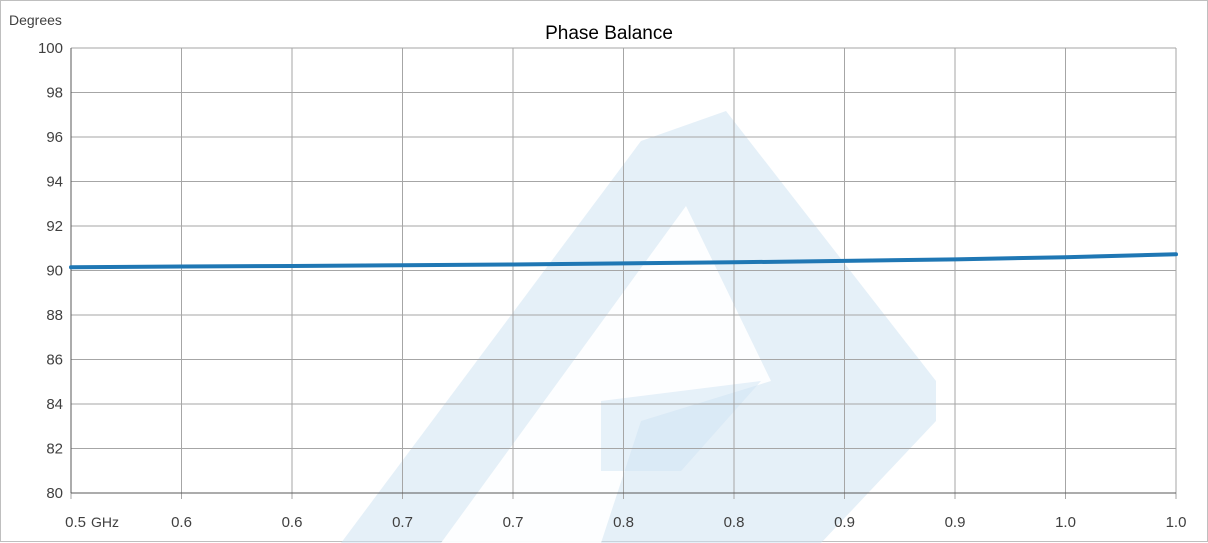 This screenshot has height=543, width=1208. Describe the element at coordinates (54, 493) in the screenshot. I see `y-tick-label: 80` at that location.